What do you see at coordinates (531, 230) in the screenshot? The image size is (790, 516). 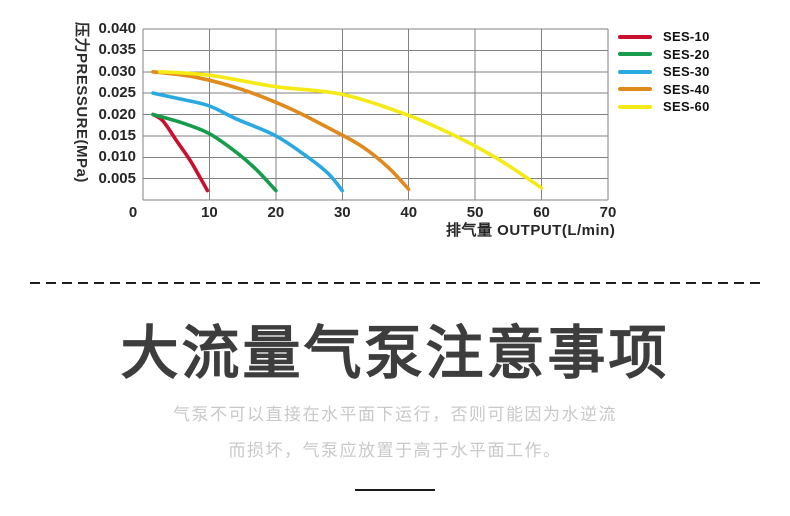 I see `x-axis-label: 排气量 OUTPUT(L/min)` at bounding box center [531, 230].